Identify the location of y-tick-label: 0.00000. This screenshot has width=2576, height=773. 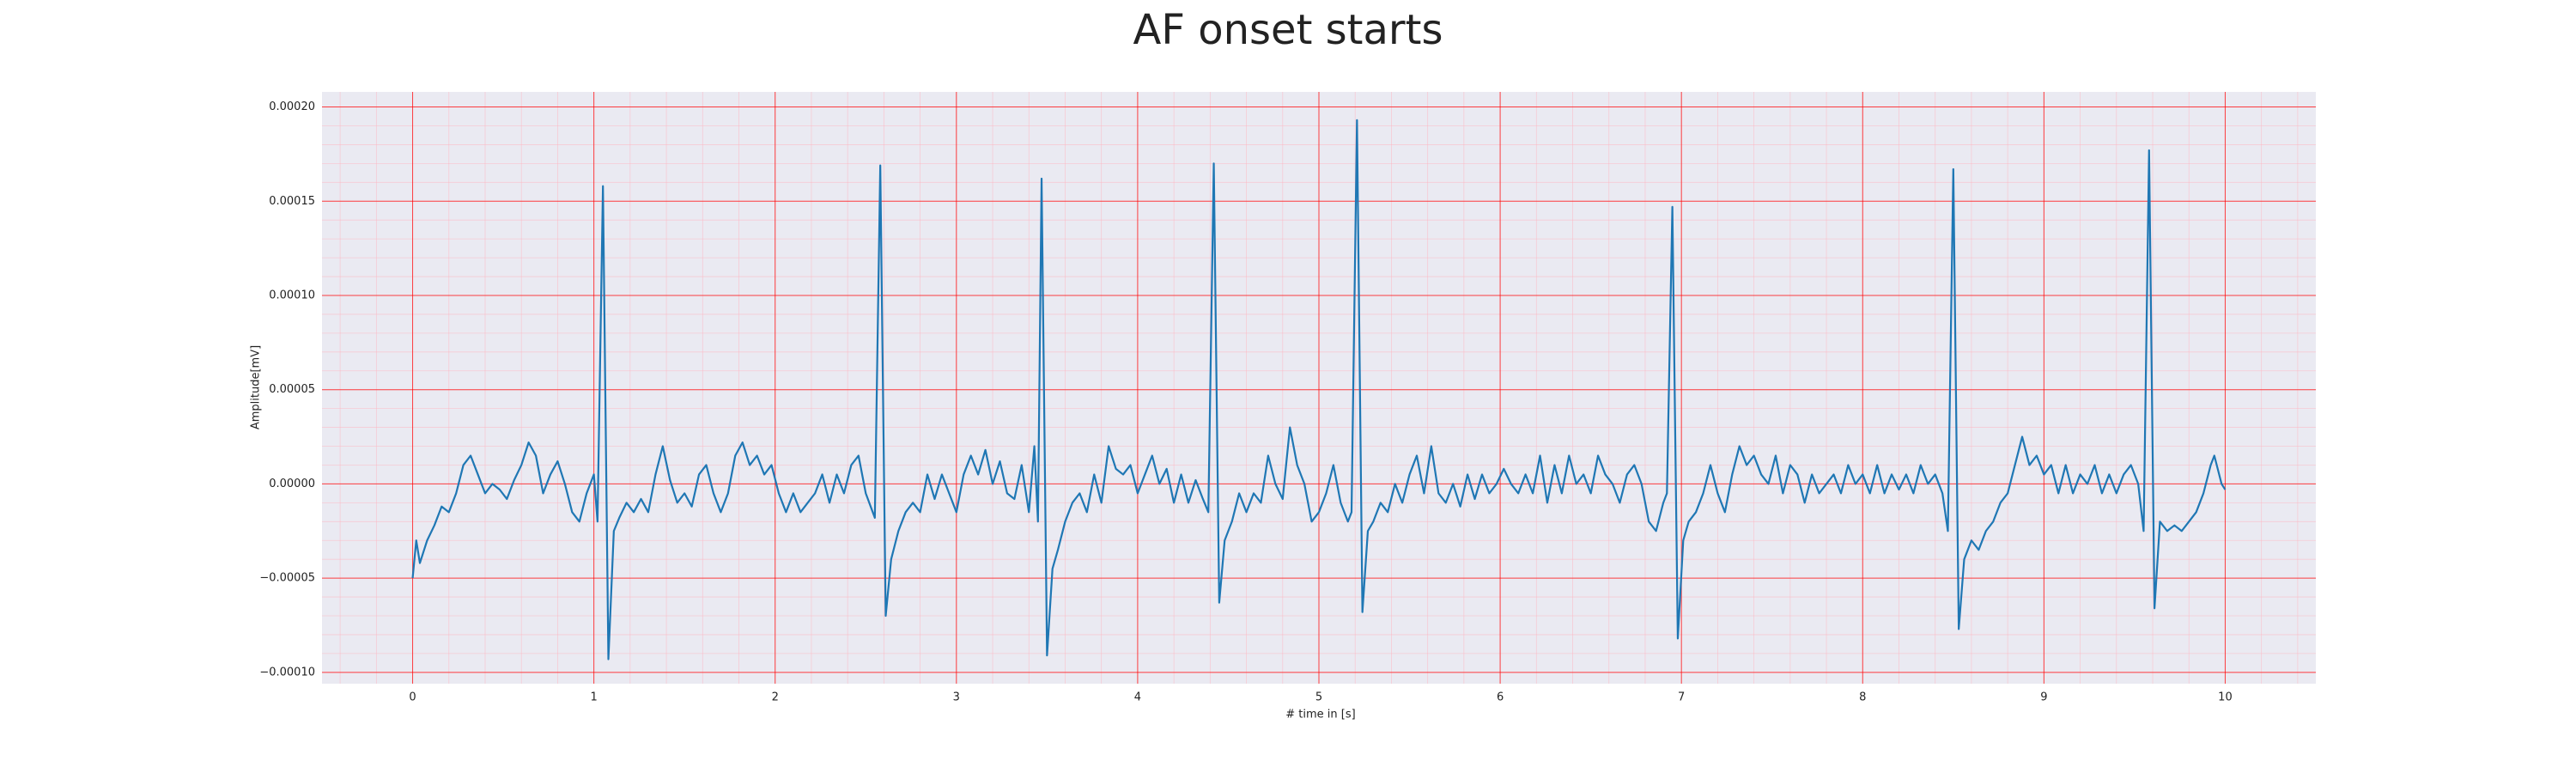
(292, 484).